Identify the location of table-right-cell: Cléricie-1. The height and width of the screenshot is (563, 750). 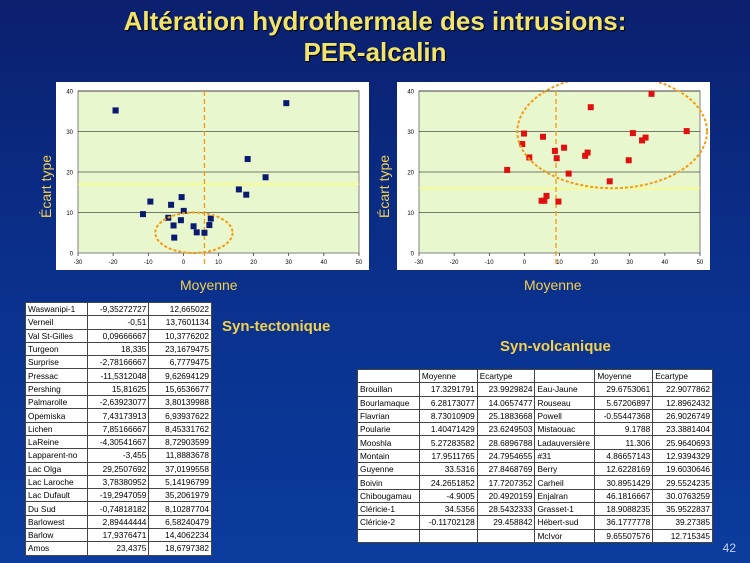
(388, 509).